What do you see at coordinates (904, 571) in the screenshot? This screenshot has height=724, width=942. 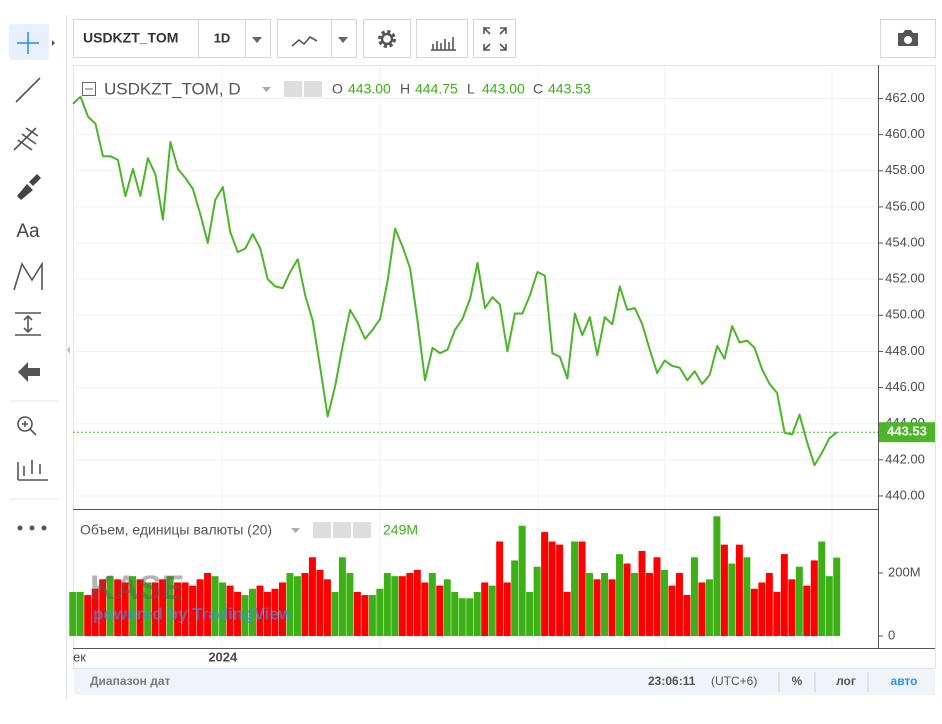 I see `y-tick-label: 200M` at bounding box center [904, 571].